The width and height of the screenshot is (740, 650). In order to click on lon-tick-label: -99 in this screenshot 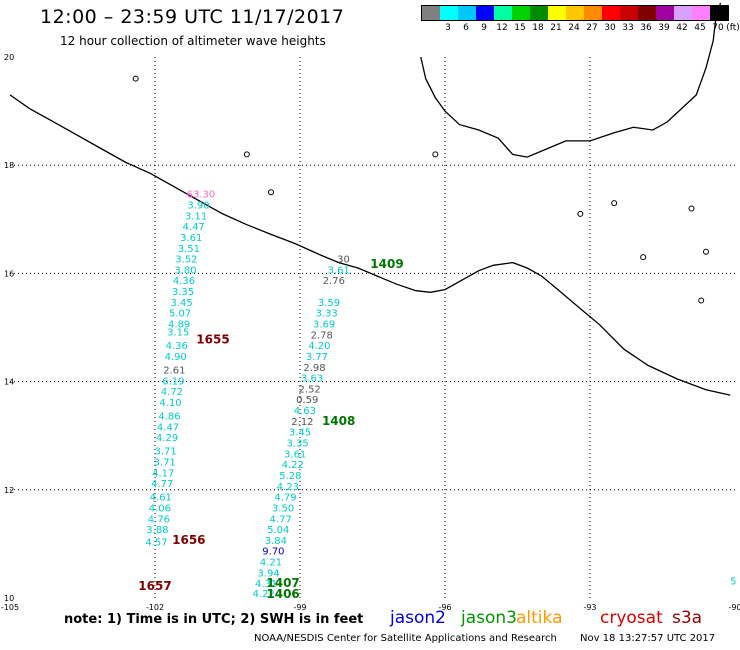, I will do `click(299, 607)`.